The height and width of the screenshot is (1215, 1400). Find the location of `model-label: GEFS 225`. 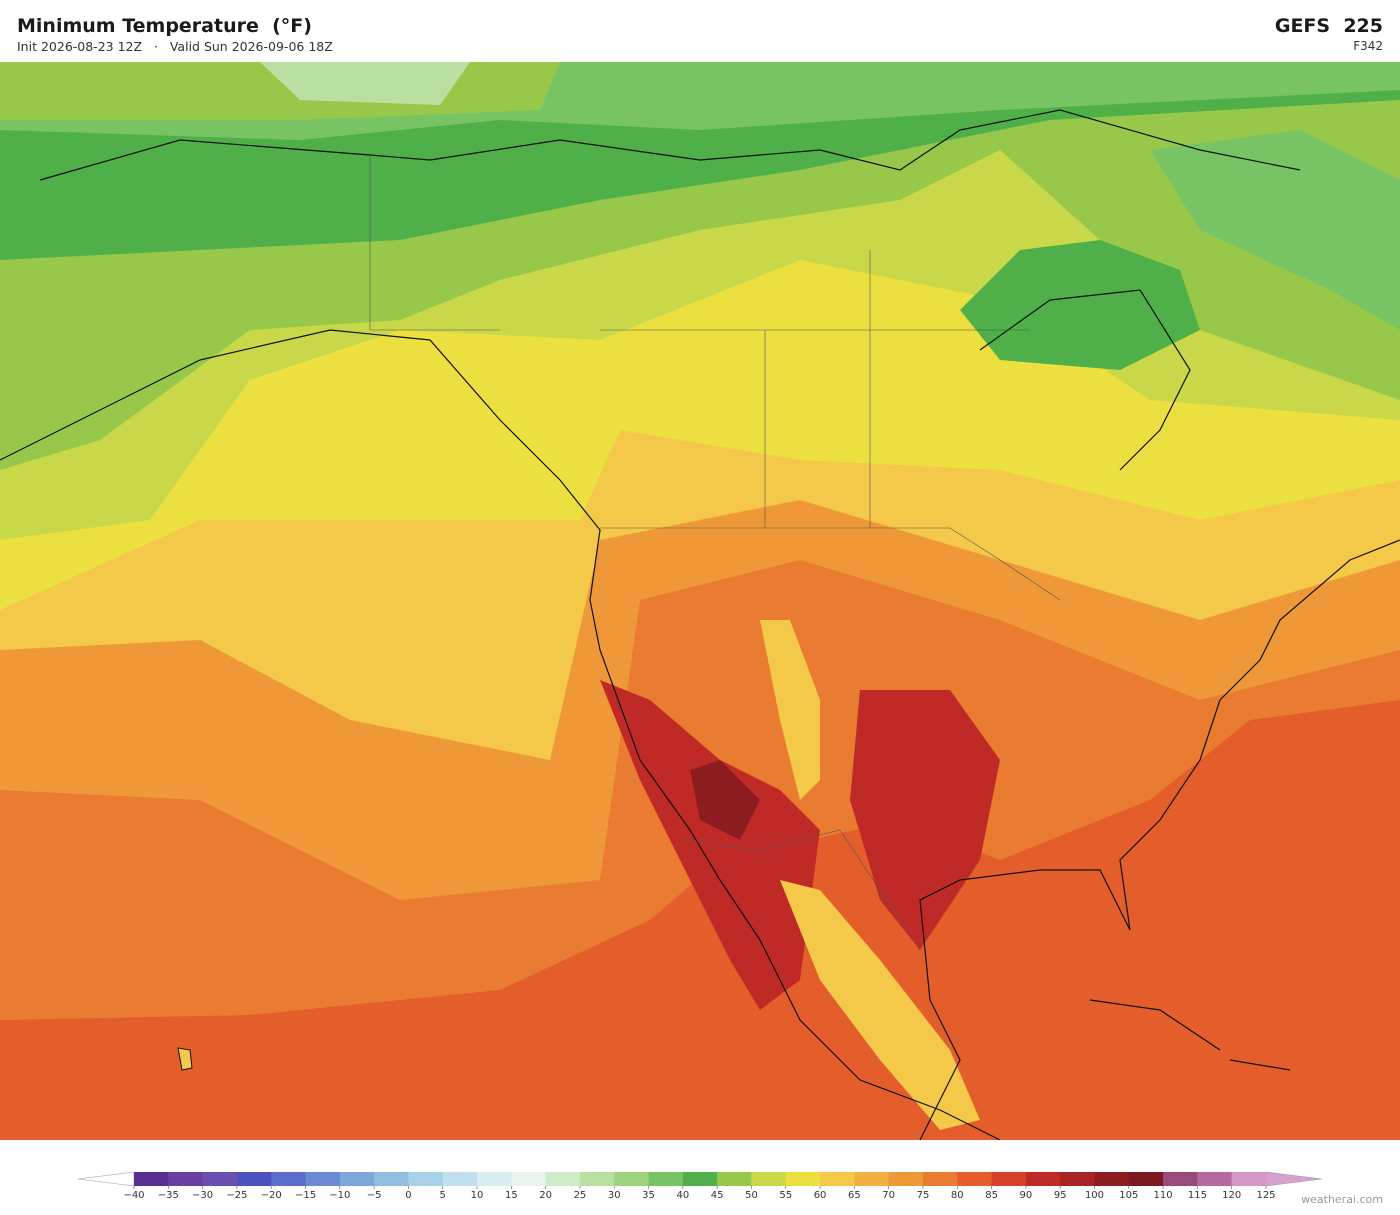

model-label: GEFS 225 is located at coordinates (1328, 26).